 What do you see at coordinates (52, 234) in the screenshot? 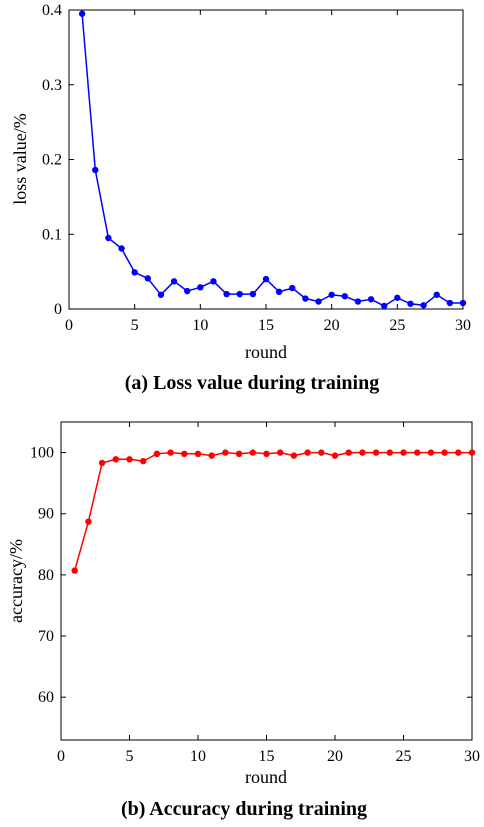
I see `y-tick-label: 0.1` at bounding box center [52, 234].